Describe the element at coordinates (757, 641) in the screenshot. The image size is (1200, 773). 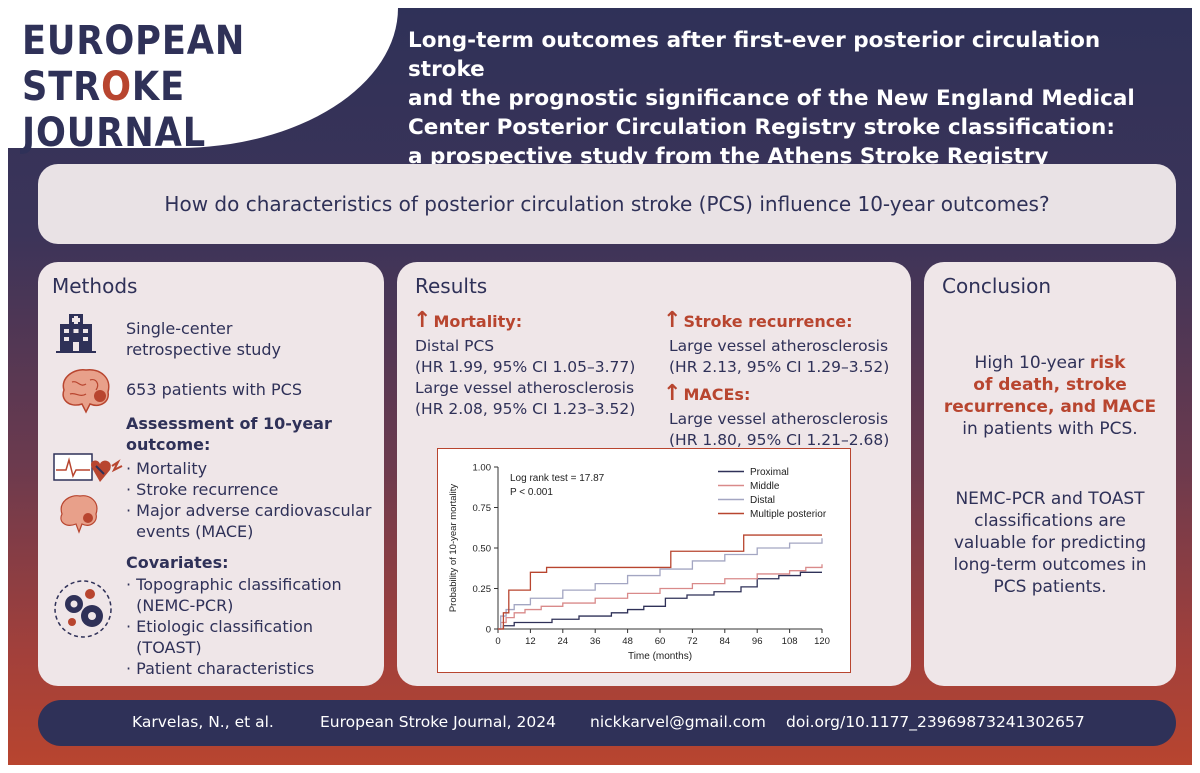
I see `x-tick-label: 96` at that location.